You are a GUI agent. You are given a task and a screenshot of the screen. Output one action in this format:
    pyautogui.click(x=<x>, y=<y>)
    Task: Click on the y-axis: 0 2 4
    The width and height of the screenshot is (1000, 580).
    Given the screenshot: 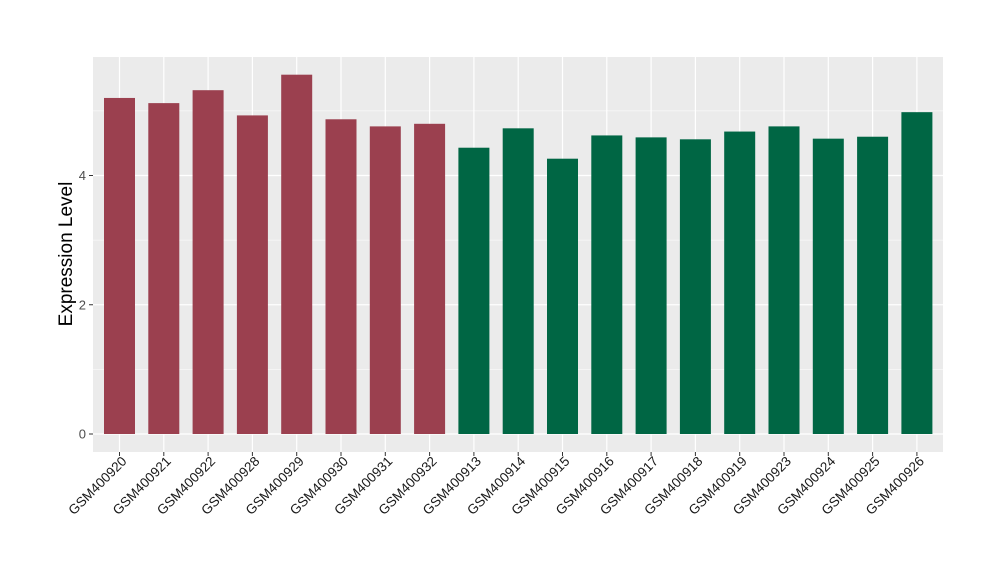 What is the action you would take?
    pyautogui.click(x=86, y=305)
    